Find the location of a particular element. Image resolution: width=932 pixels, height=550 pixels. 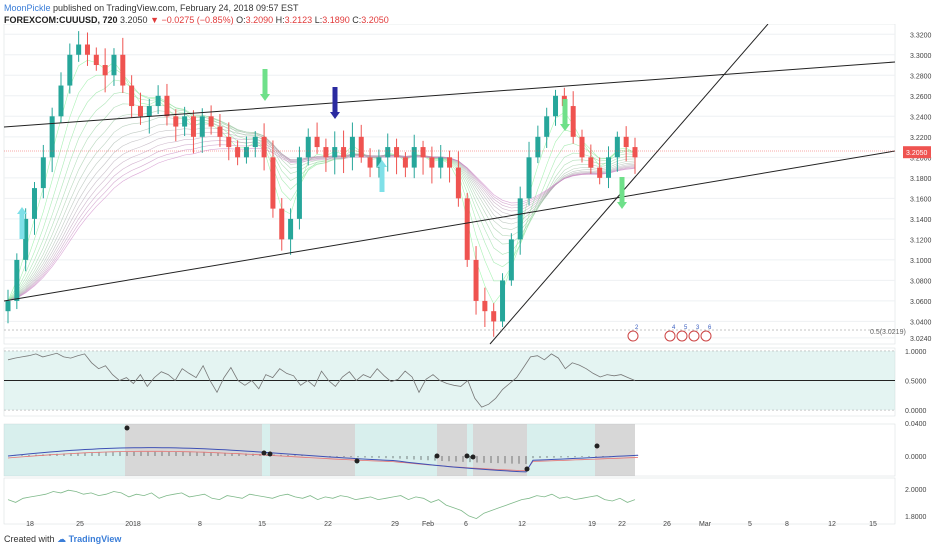

time-tick-label: 15 is located at coordinates (873, 524).